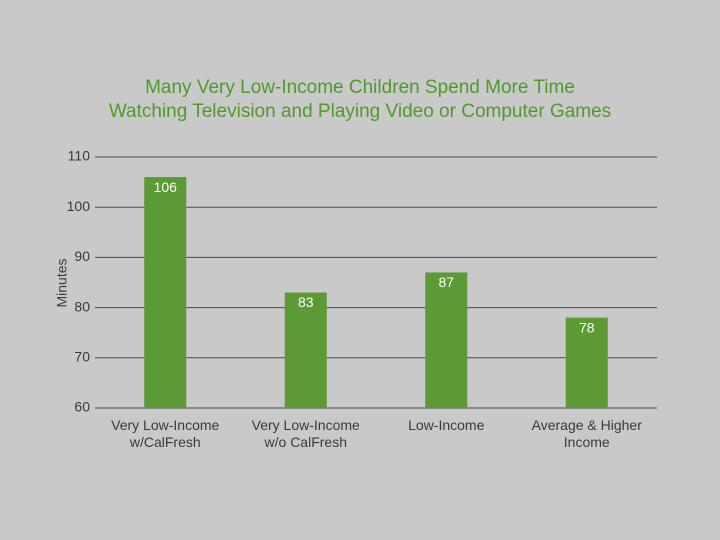  Describe the element at coordinates (446, 282) in the screenshot. I see `value-label: 87` at that location.